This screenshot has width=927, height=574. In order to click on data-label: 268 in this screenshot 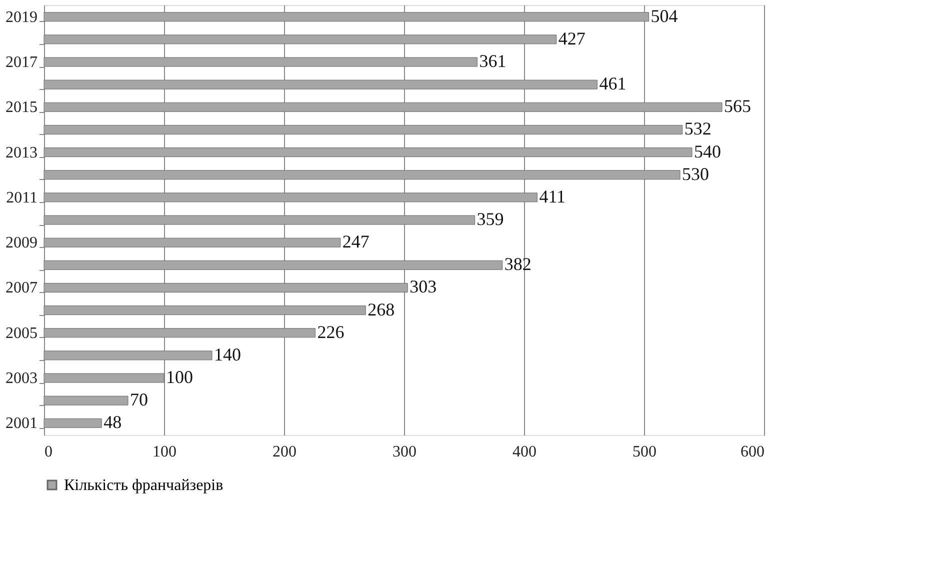, I will do `click(381, 309)`.